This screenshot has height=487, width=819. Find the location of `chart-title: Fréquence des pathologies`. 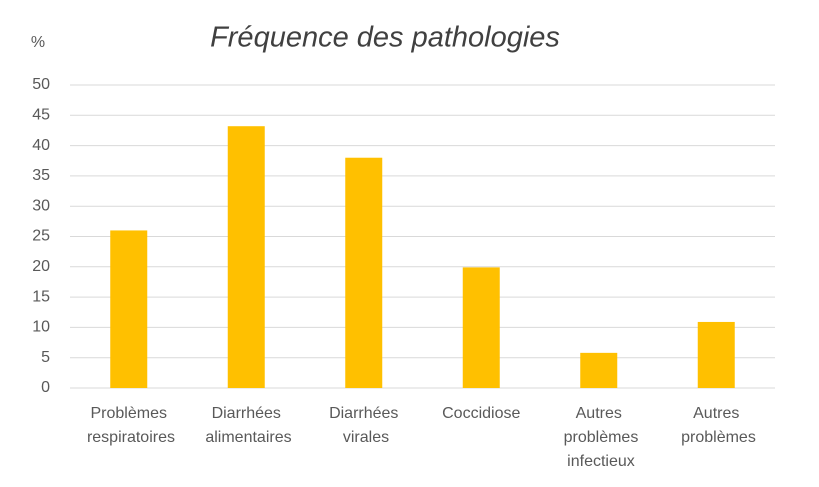

chart-title: Fréquence des pathologies is located at coordinates (385, 38).